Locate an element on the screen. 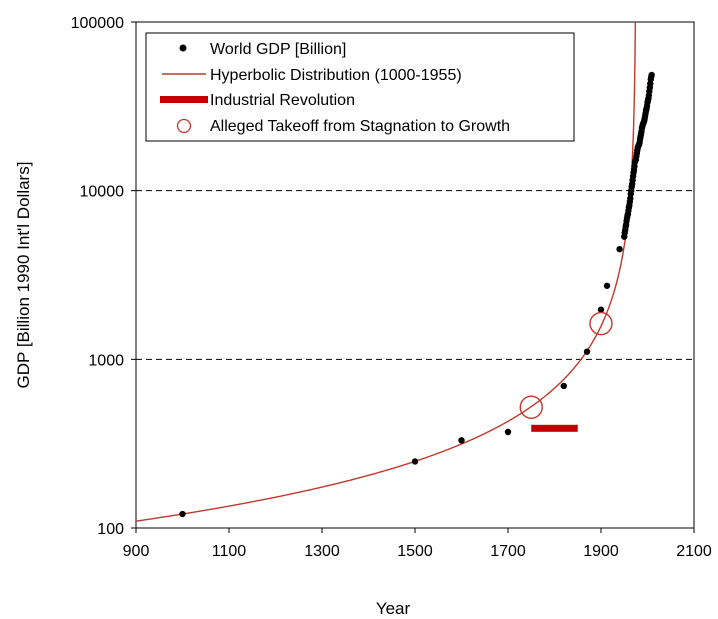 This screenshot has height=619, width=718. x-tick-label: 1900 is located at coordinates (601, 551).